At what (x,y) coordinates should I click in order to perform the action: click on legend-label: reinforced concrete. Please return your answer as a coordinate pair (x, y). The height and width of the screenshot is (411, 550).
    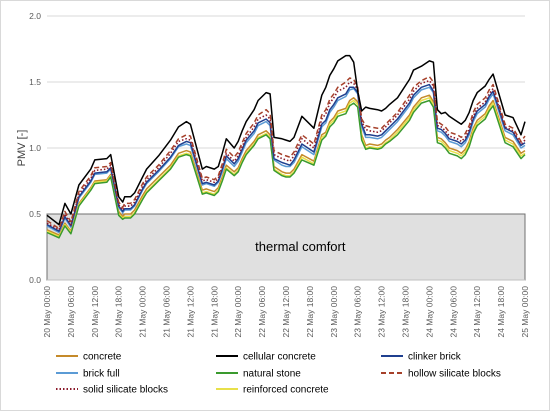
    Looking at the image, I should click on (286, 390).